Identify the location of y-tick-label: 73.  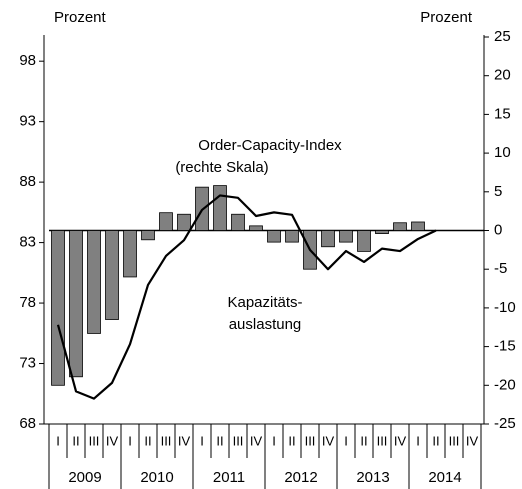
(27, 363).